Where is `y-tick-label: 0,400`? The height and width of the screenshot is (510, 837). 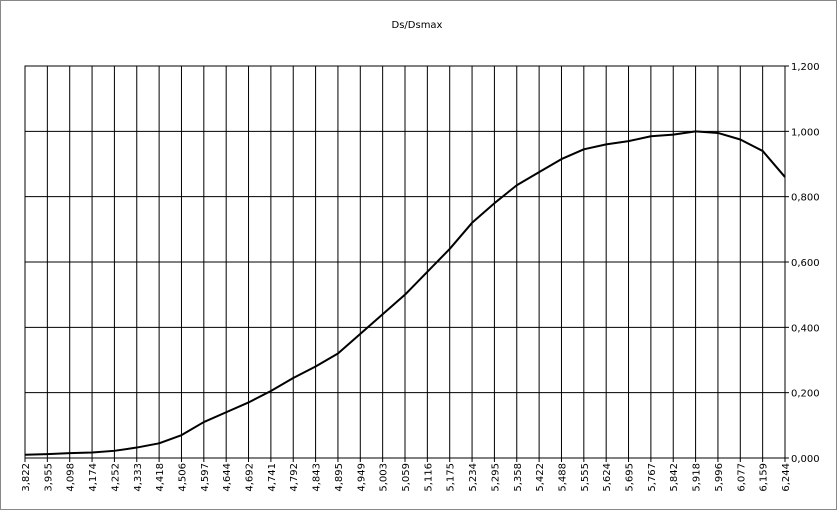 y-tick-label: 0,400 is located at coordinates (805, 328).